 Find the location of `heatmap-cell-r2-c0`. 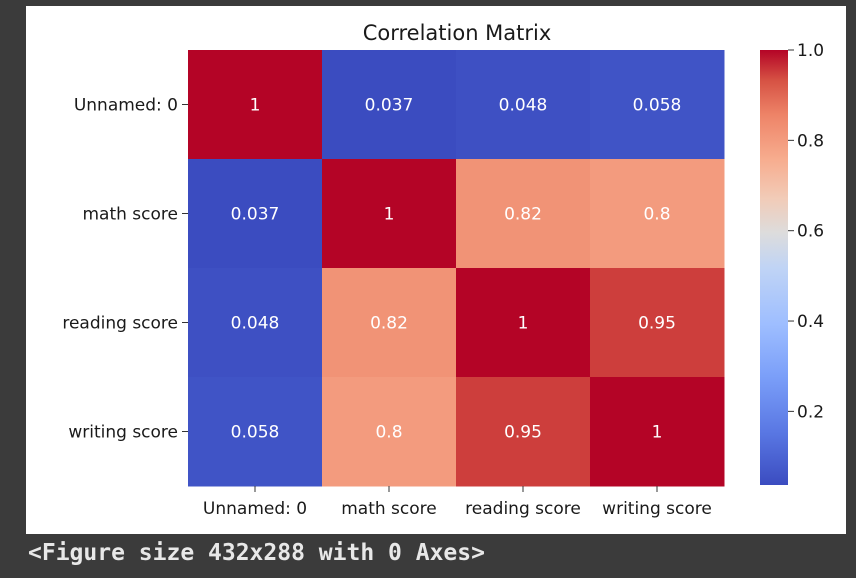

heatmap-cell-r2-c0 is located at coordinates (255, 323).